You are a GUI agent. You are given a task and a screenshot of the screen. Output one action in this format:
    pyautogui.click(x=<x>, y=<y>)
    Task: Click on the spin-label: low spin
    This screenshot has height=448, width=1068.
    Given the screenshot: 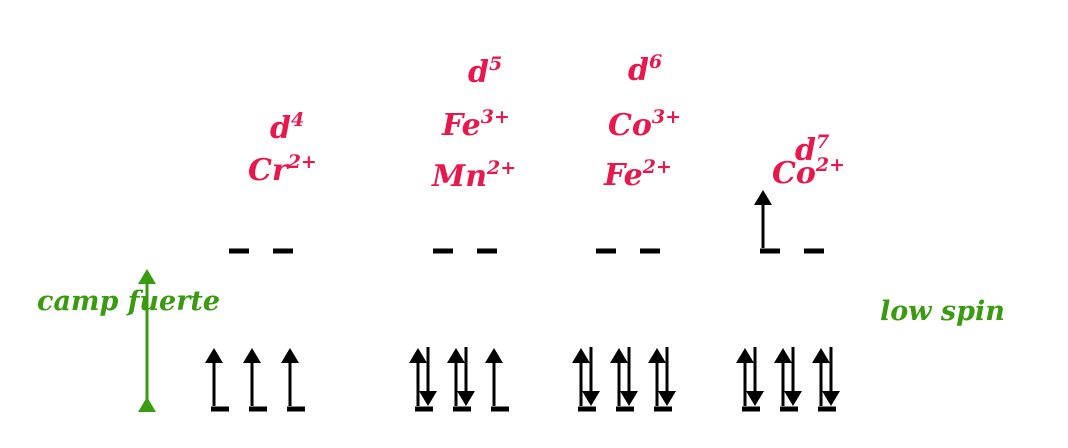 What is the action you would take?
    pyautogui.click(x=942, y=311)
    